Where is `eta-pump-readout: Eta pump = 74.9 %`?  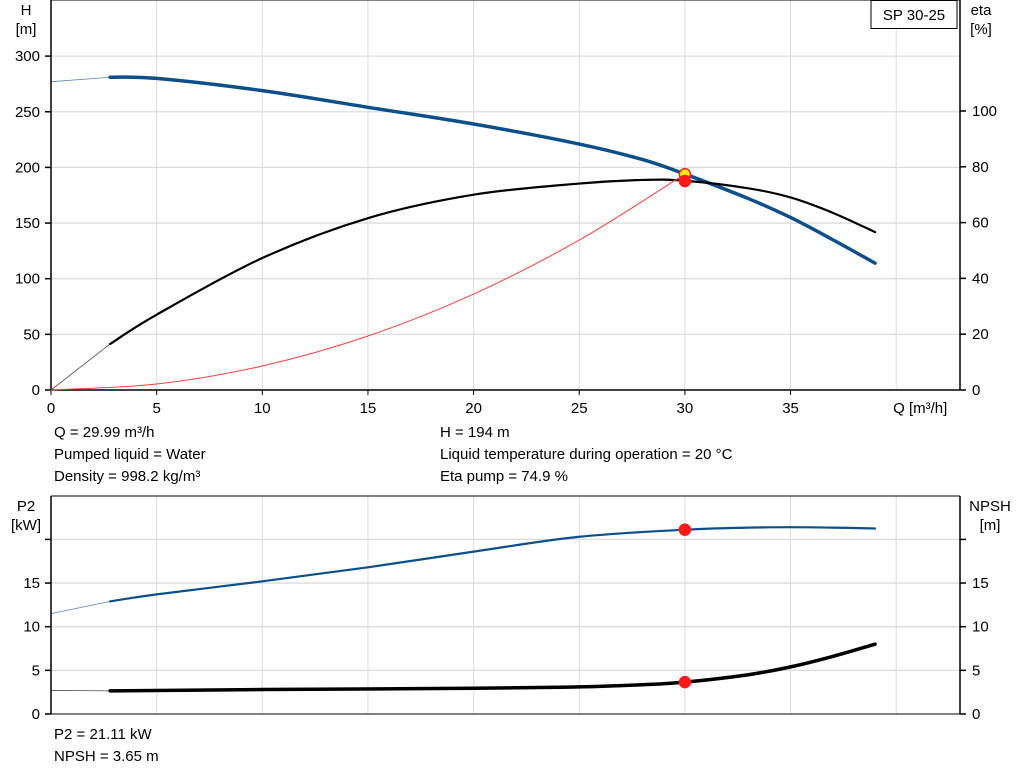
eta-pump-readout: Eta pump = 74.9 % is located at coordinates (504, 476).